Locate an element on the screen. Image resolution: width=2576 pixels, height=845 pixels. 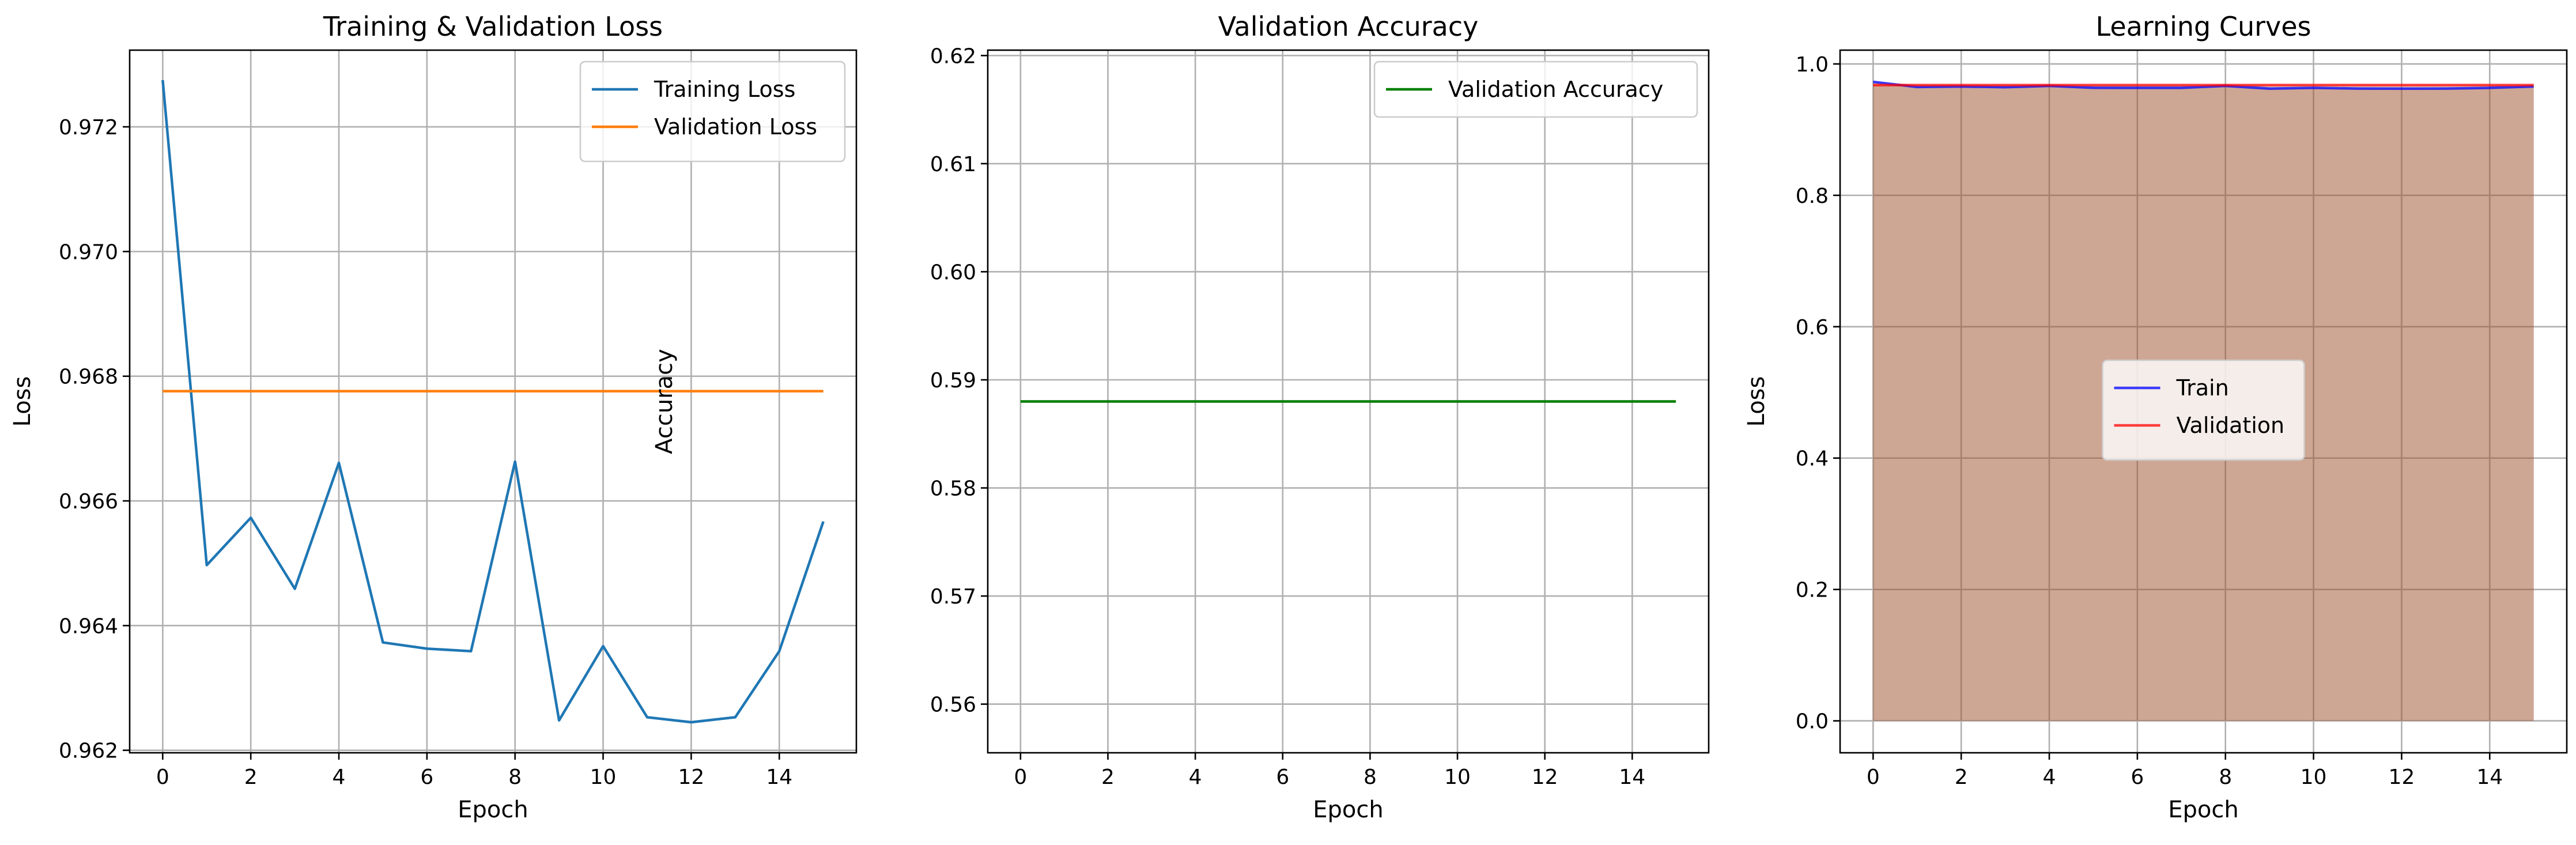
legend-label: Train is located at coordinates (2202, 388).